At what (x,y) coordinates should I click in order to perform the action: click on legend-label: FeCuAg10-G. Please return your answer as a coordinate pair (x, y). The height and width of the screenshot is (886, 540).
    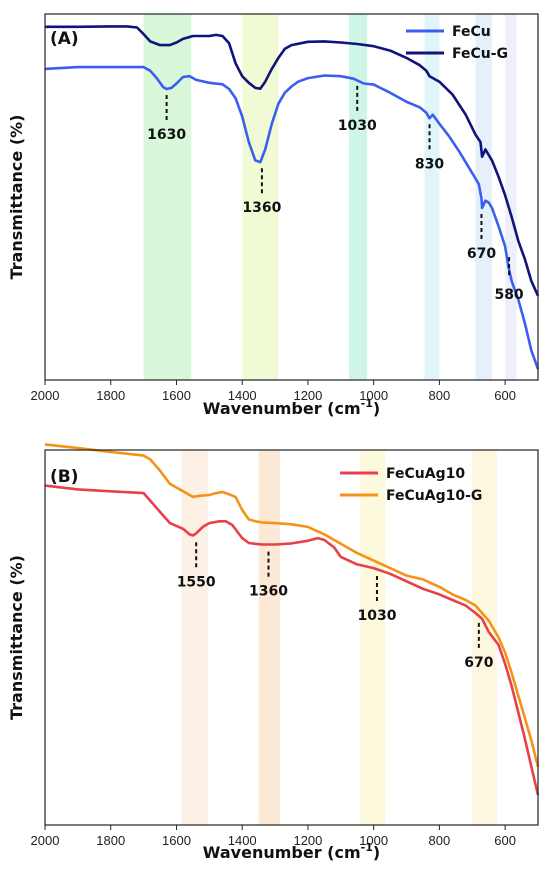
    Looking at the image, I should click on (434, 496).